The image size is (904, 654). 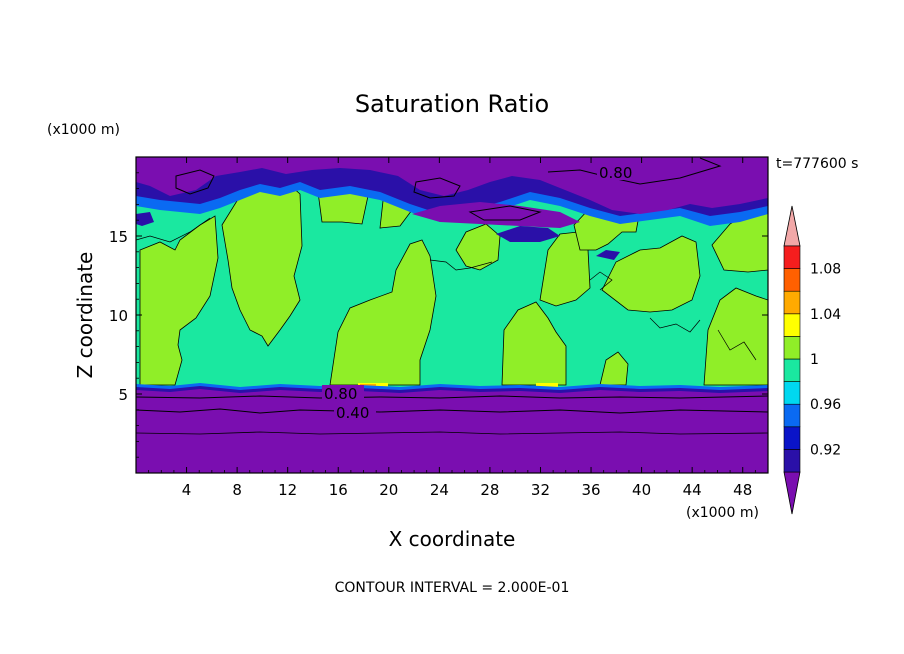 I want to click on contour-interval-label: CONTOUR INTERVAL = 2.000E-01, so click(x=452, y=588).